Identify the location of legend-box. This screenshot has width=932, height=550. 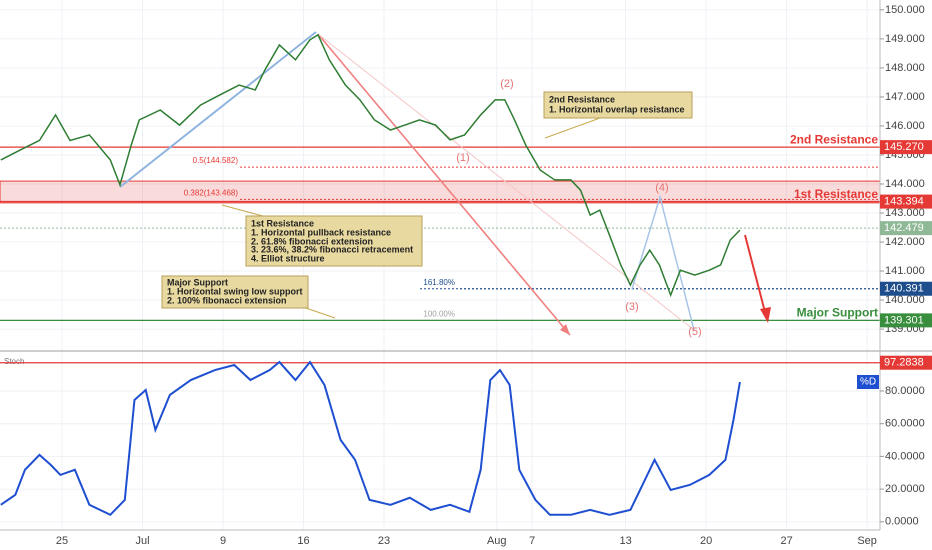
(868, 382).